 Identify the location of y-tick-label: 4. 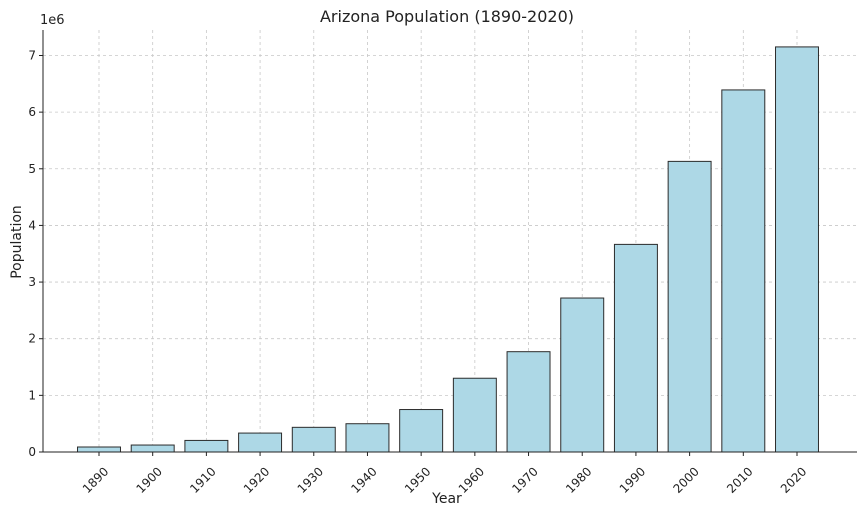
(32, 225).